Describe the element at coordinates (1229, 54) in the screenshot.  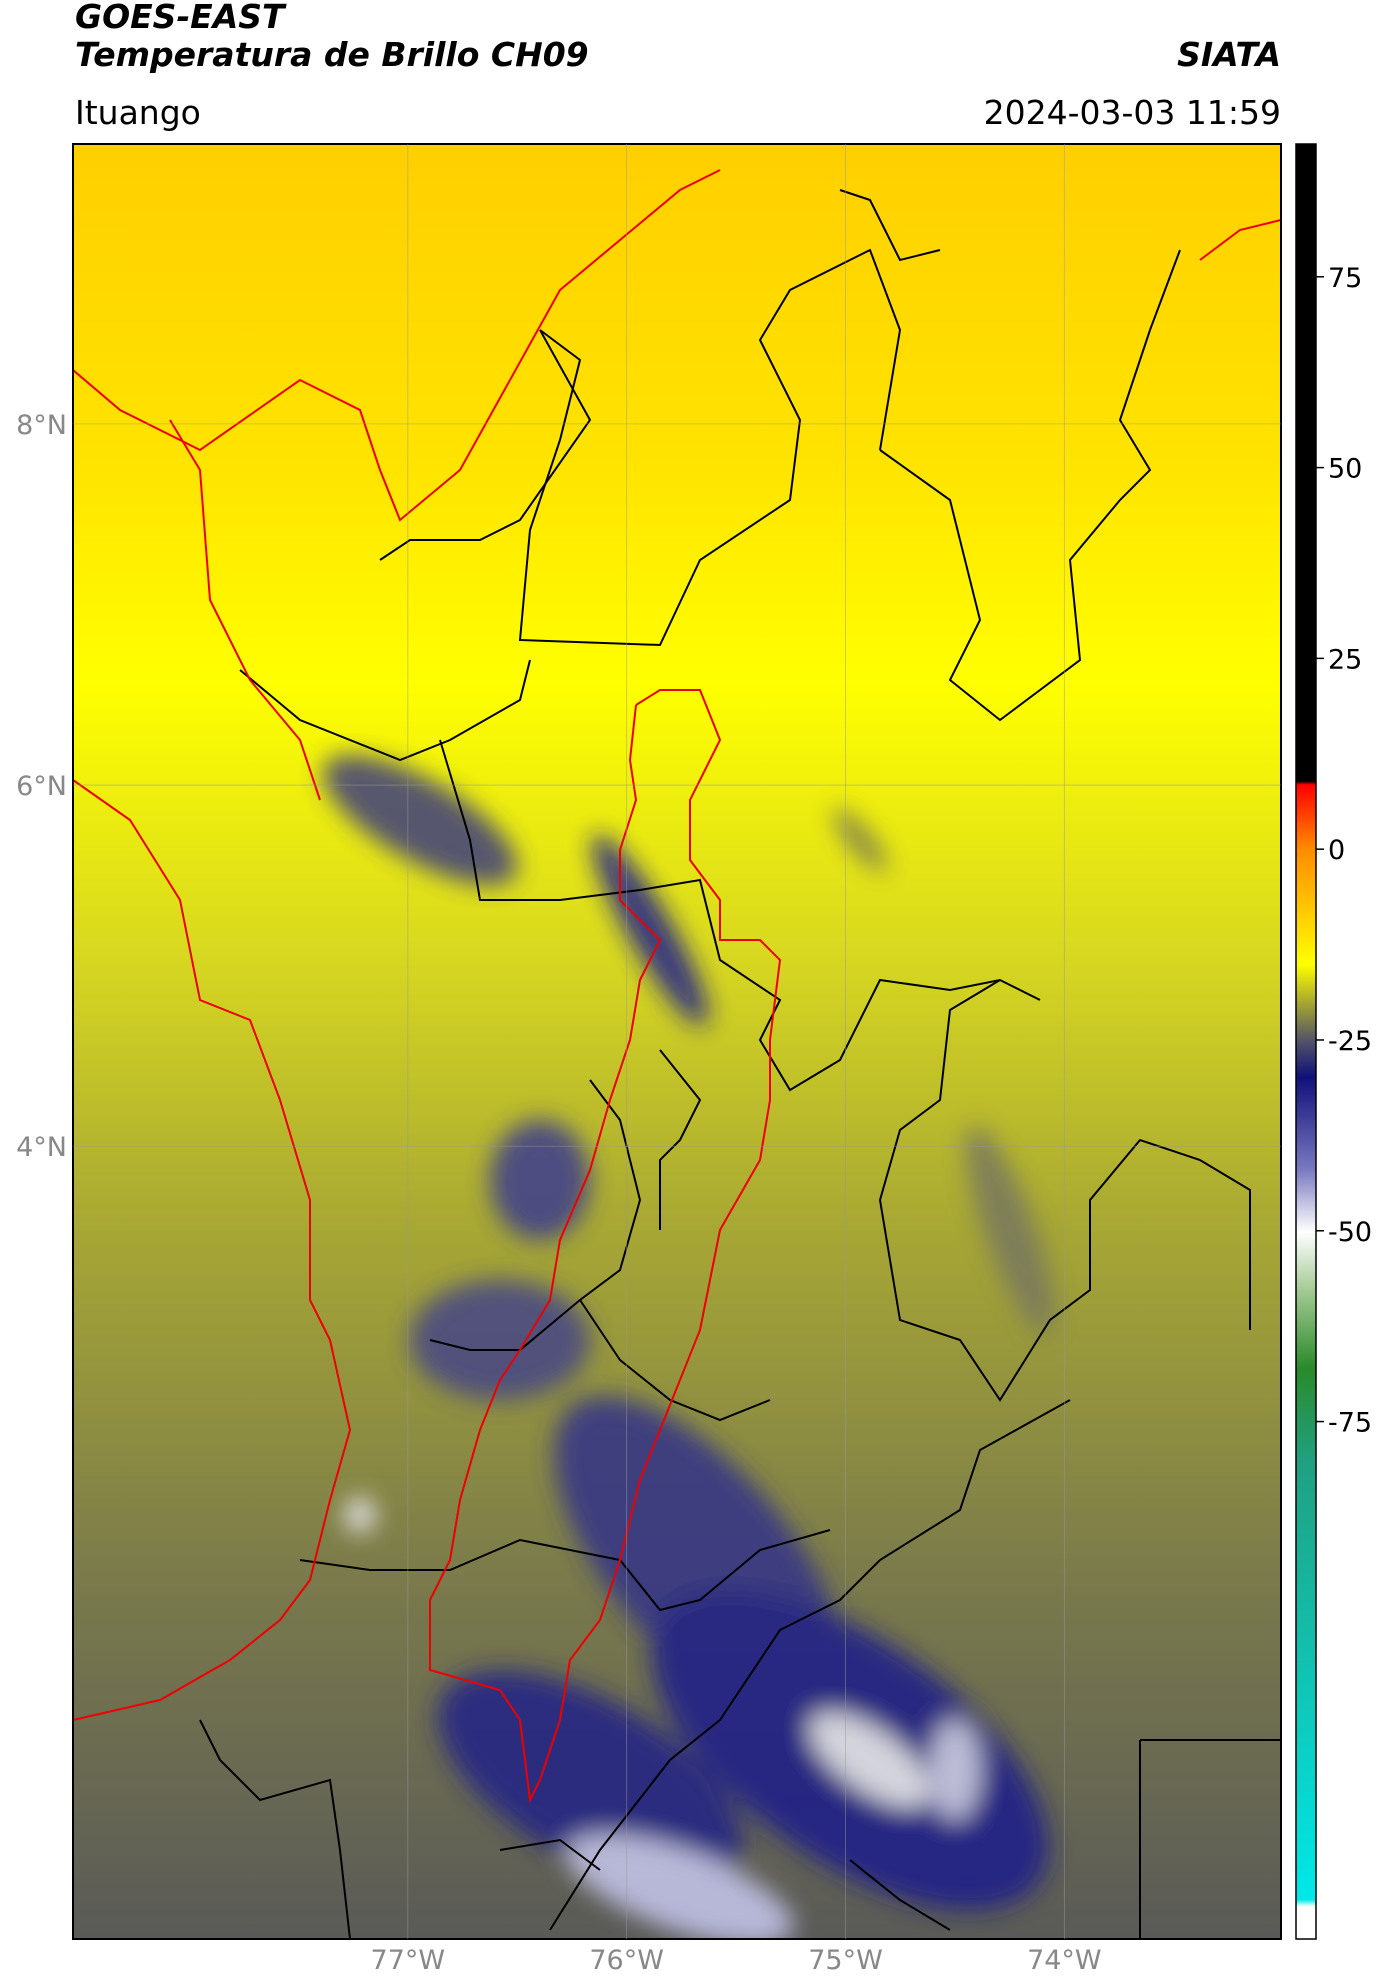
I see `brand: SIATA` at that location.